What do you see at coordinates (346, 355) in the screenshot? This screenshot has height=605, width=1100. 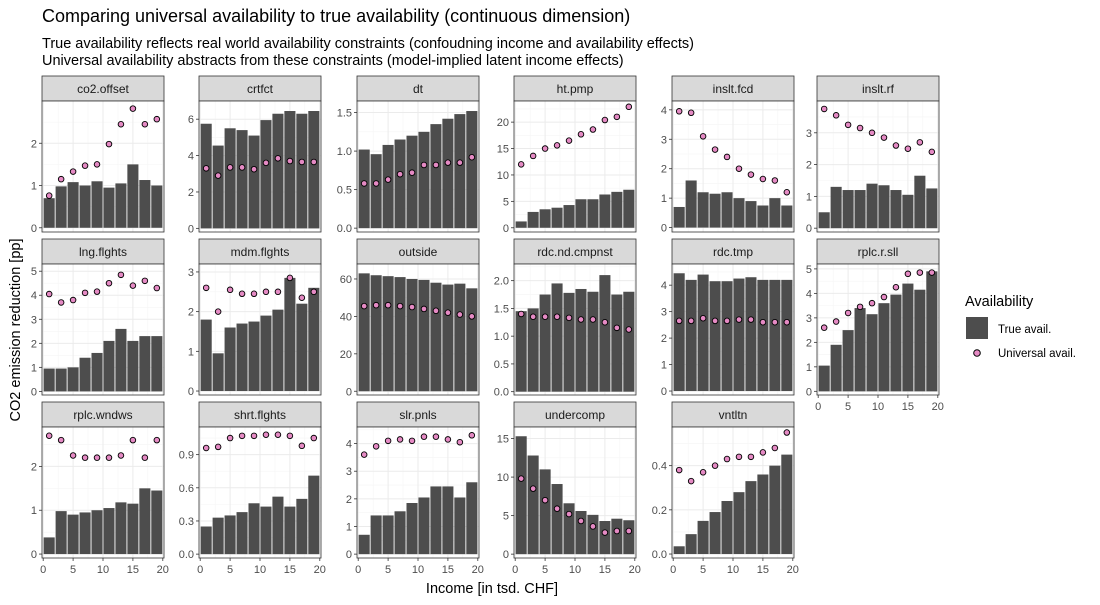 I see `y-tick-label: 20` at bounding box center [346, 355].